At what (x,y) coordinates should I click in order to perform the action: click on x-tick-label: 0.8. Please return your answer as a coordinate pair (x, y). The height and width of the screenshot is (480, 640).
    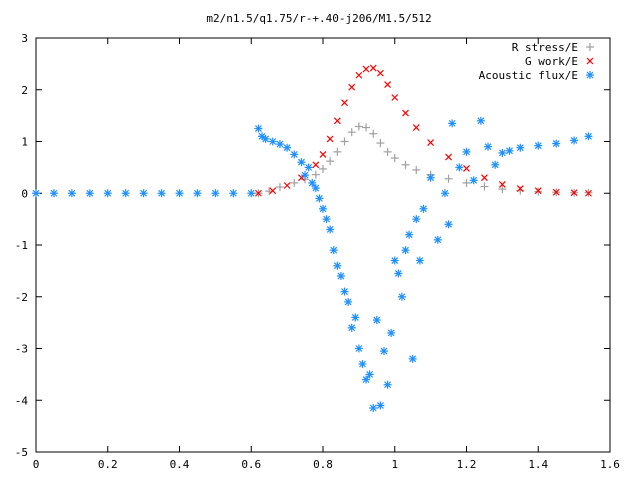
    Looking at the image, I should click on (323, 464).